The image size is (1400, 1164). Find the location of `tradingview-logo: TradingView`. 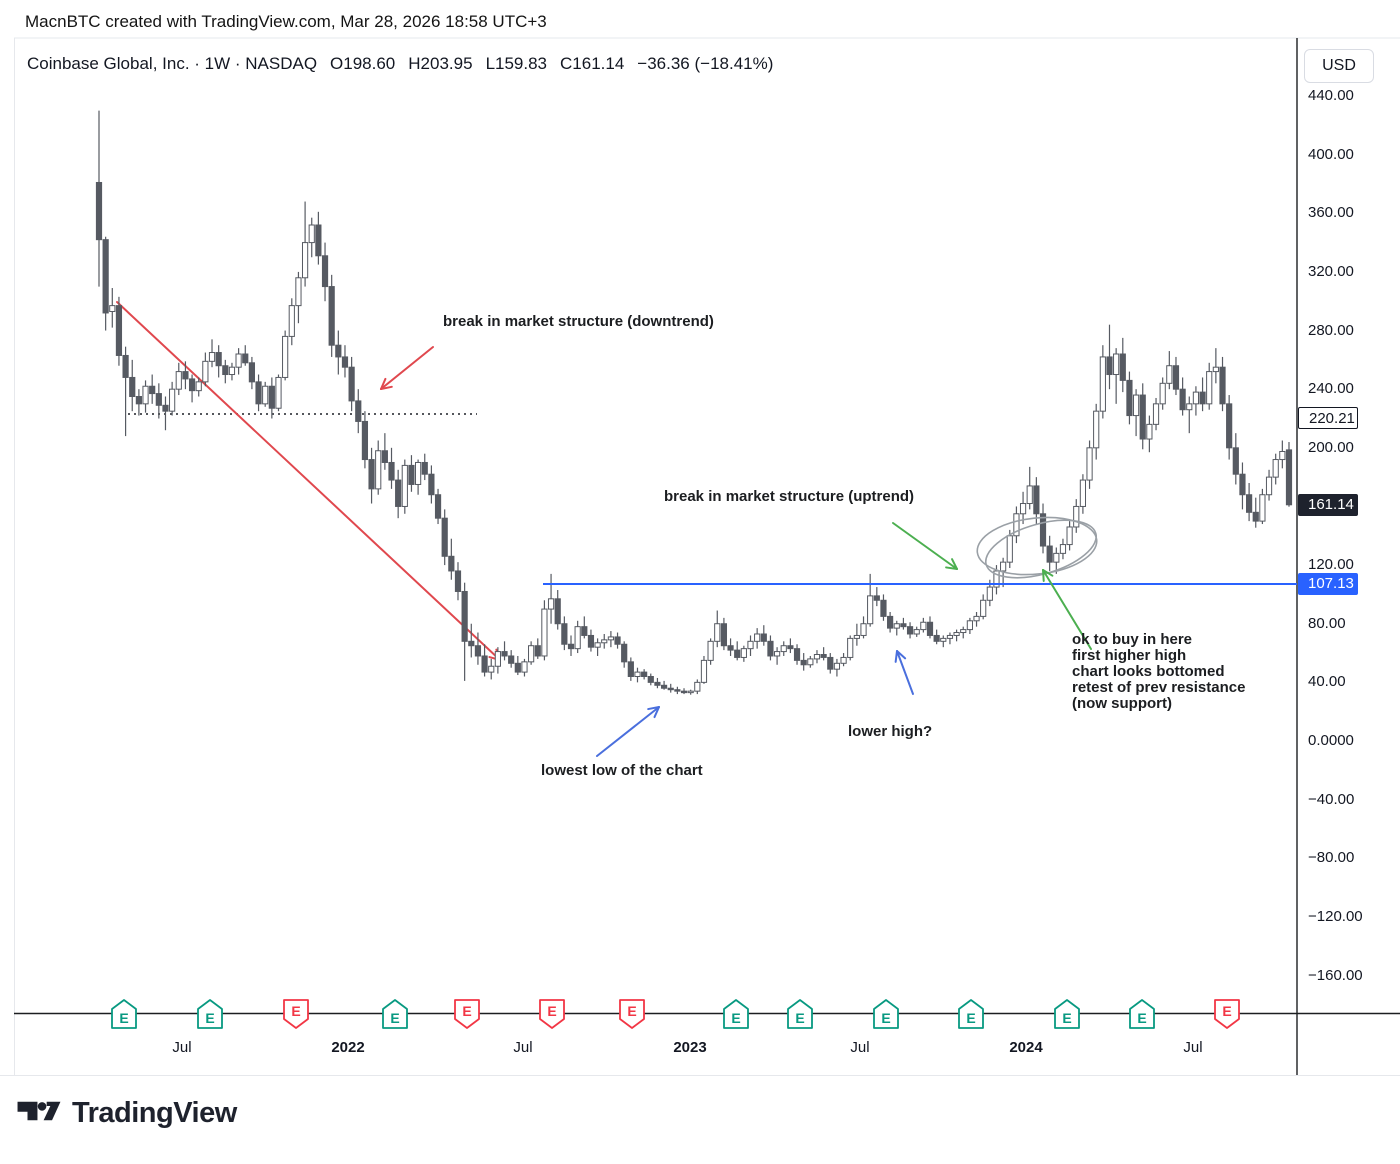

tradingview-logo: TradingView is located at coordinates (126, 1113).